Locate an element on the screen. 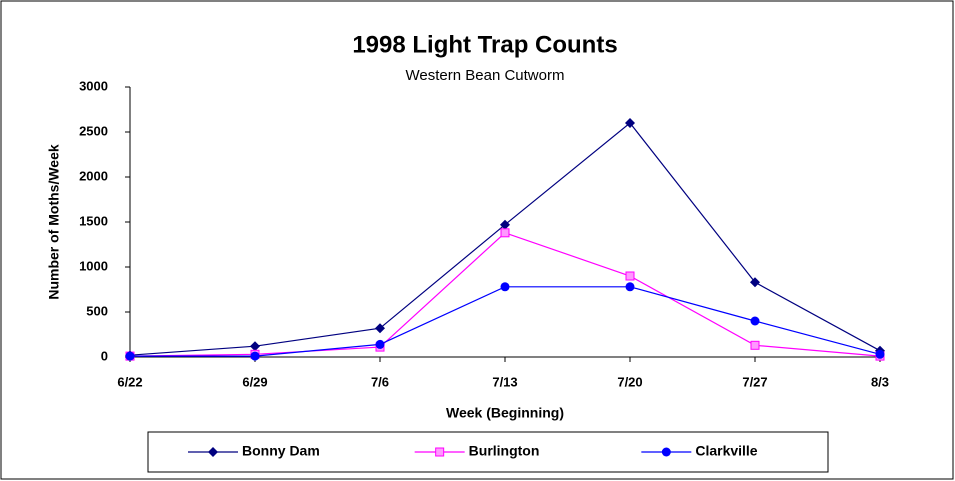 The height and width of the screenshot is (481, 955). chart-subtitle: Western Bean Cutworm is located at coordinates (485, 75).